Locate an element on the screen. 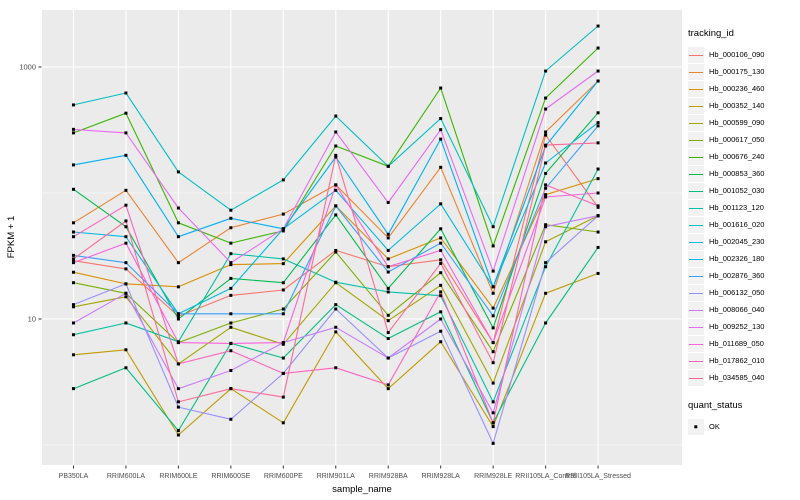 The image size is (800, 500). legend-item: Hb_000853_360 is located at coordinates (743, 173).